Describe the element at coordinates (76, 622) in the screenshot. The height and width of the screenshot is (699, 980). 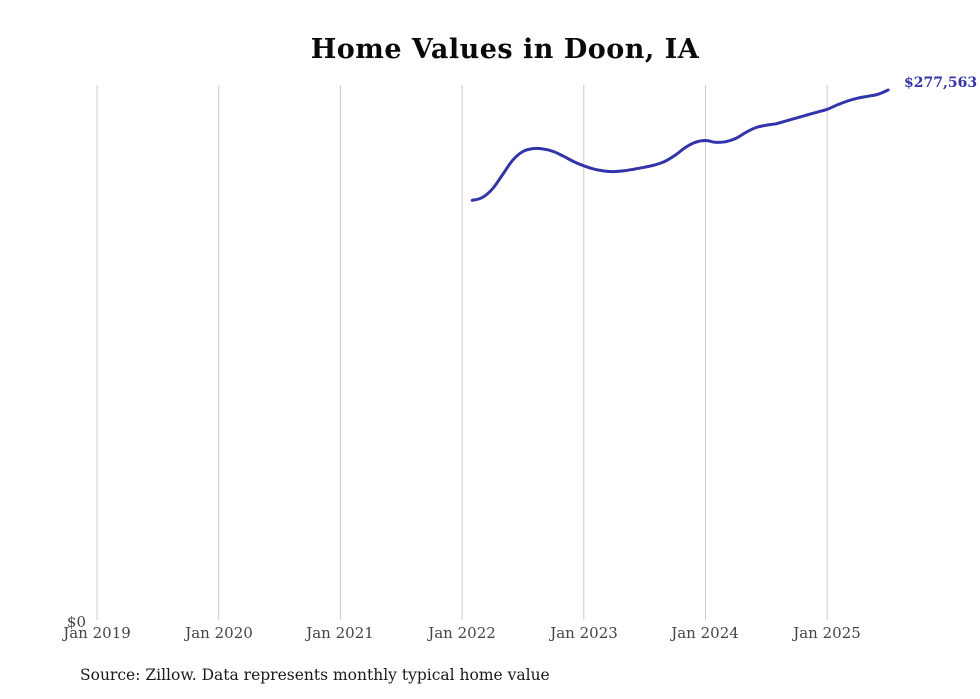
I see `y-axis-zero-label: $0` at that location.